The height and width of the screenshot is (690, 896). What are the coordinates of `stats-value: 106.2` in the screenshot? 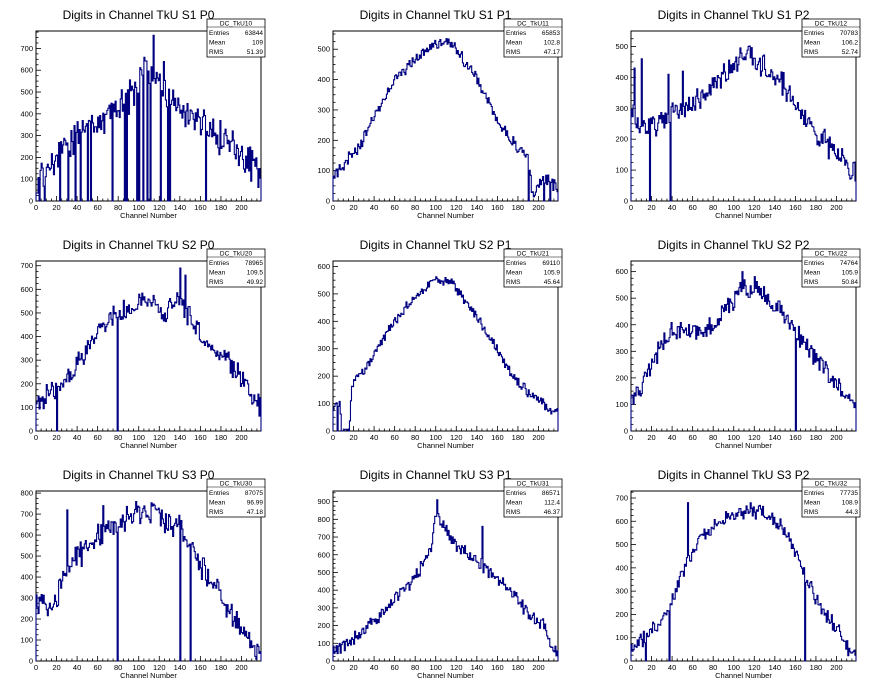 It's located at (850, 43).